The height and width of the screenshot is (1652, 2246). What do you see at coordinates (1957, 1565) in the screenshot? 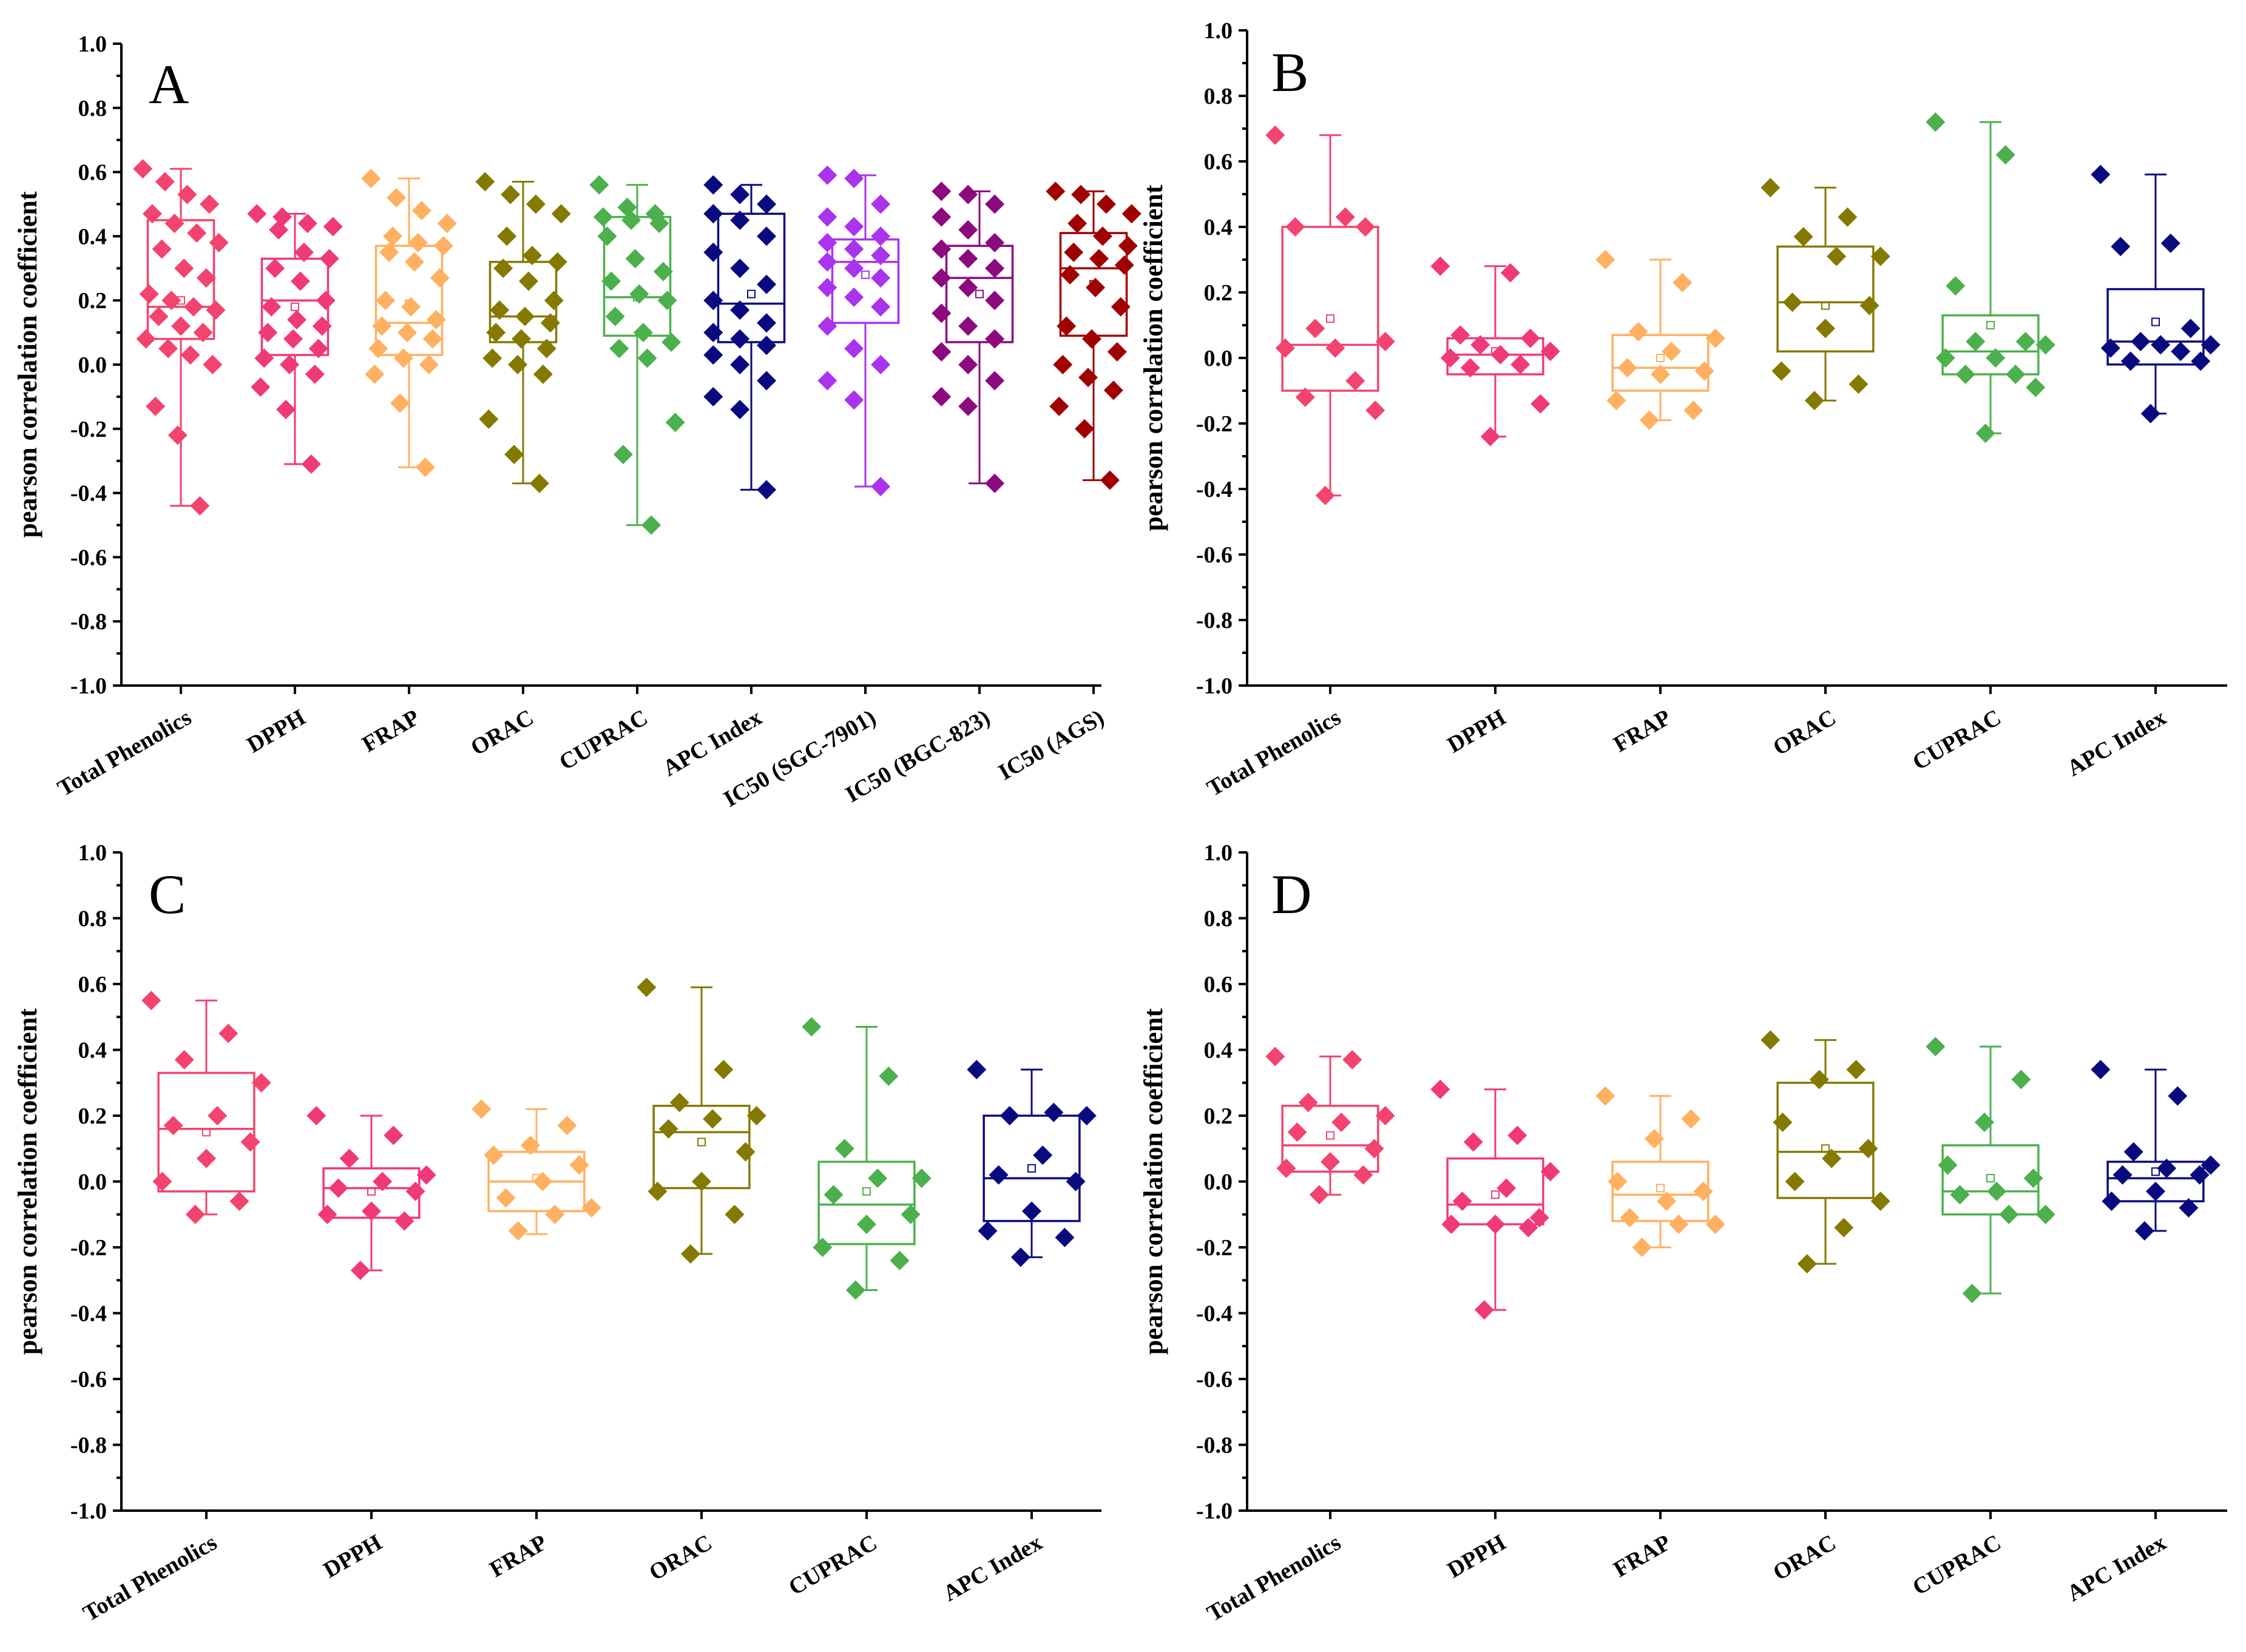
I see `x-tick-label: CUPRAC` at bounding box center [1957, 1565].